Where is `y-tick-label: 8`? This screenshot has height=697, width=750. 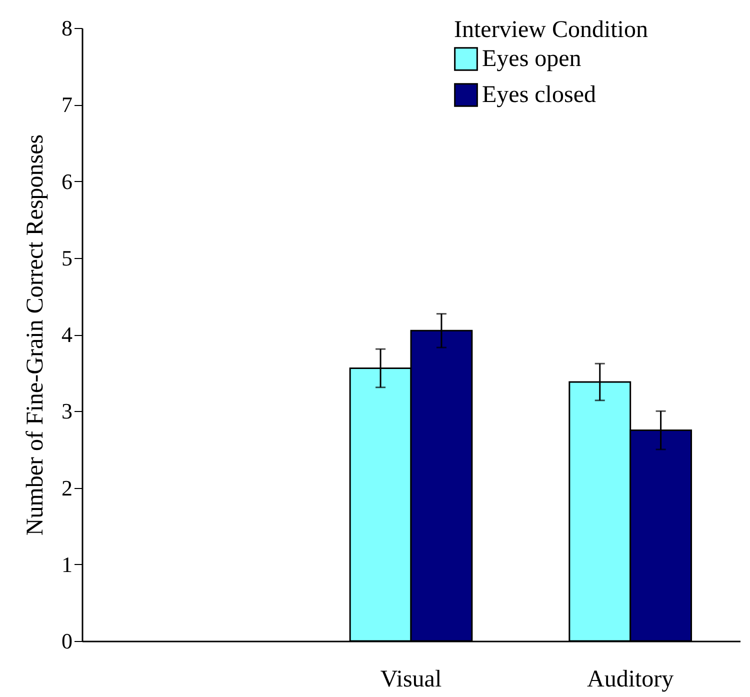
y-tick-label: 8 is located at coordinates (67, 28).